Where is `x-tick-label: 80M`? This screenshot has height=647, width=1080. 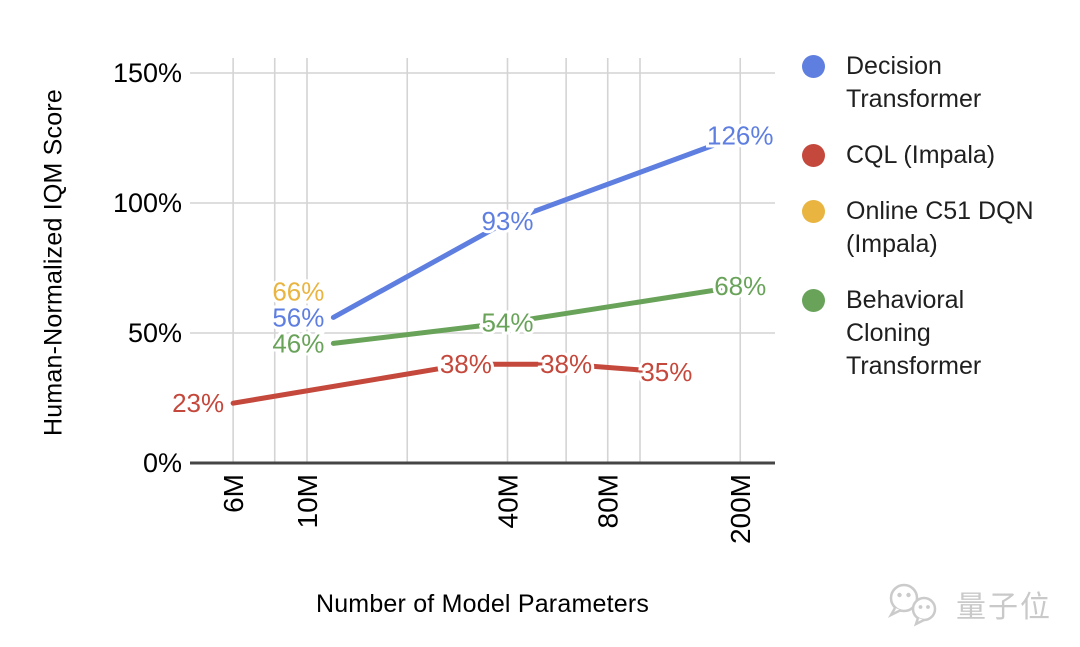 x-tick-label: 80M is located at coordinates (608, 501).